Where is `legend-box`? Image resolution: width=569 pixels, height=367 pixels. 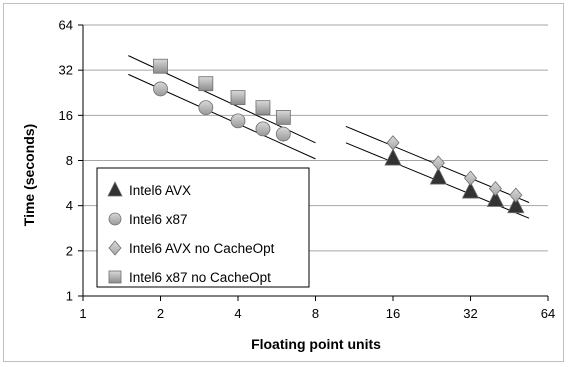
legend-box is located at coordinates (203, 227).